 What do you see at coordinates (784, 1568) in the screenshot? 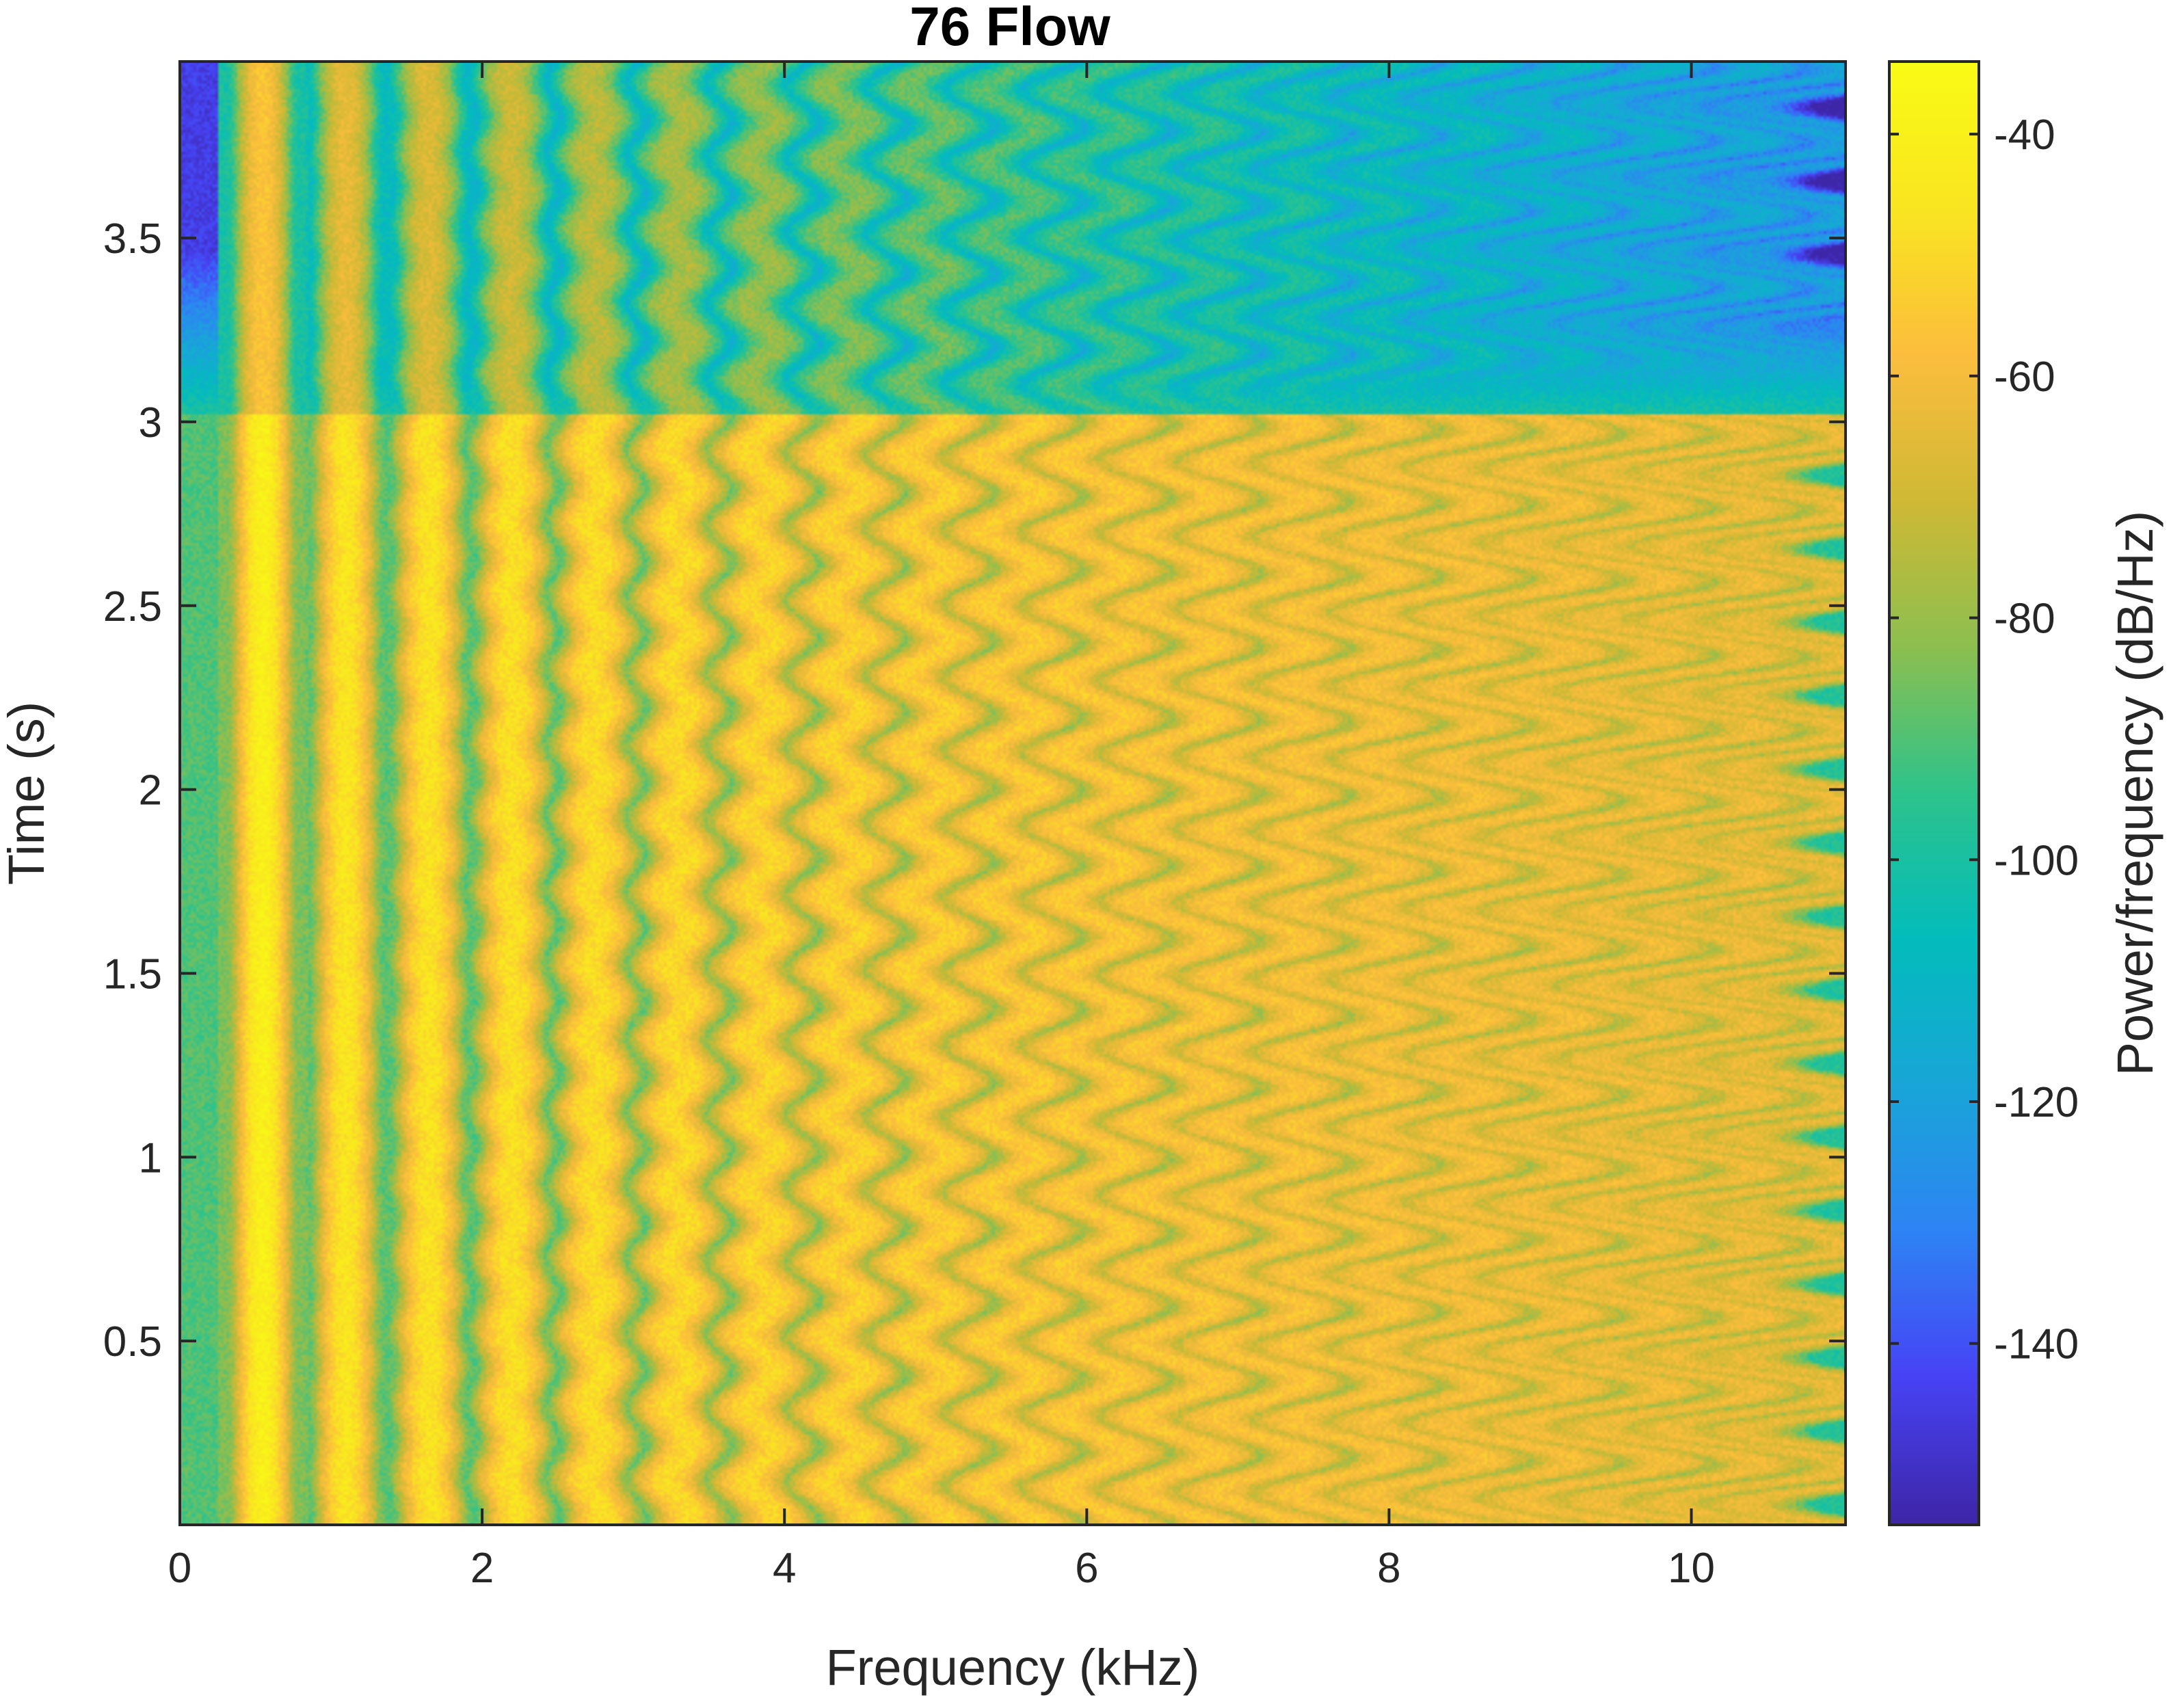
I see `x-tick-label: 4` at bounding box center [784, 1568].